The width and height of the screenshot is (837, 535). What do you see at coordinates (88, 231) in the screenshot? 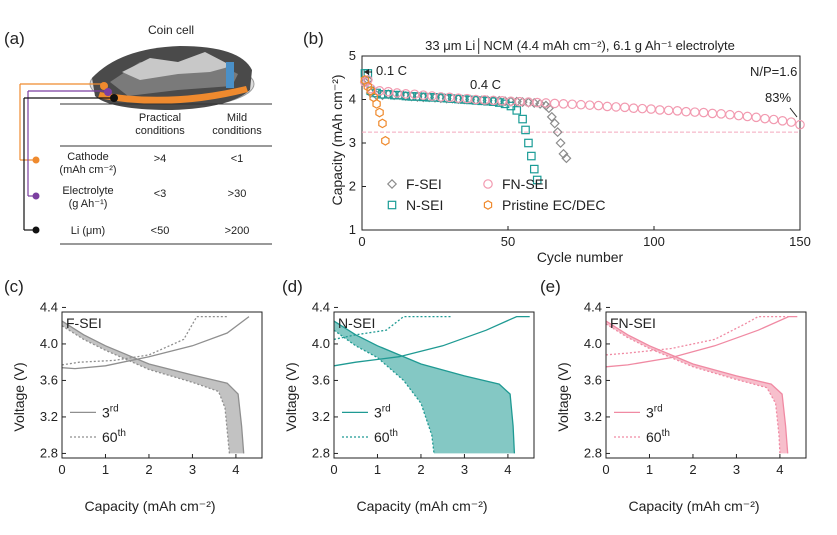
I see `row-li-name: Li (μm)` at bounding box center [88, 231].